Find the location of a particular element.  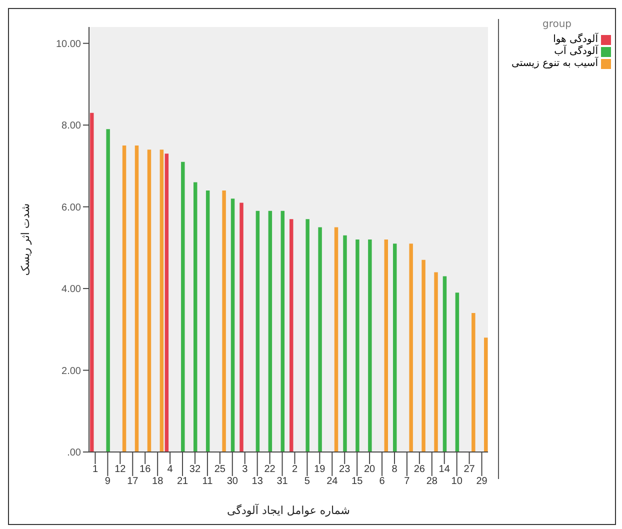

x-tick-label: 22 is located at coordinates (270, 469).